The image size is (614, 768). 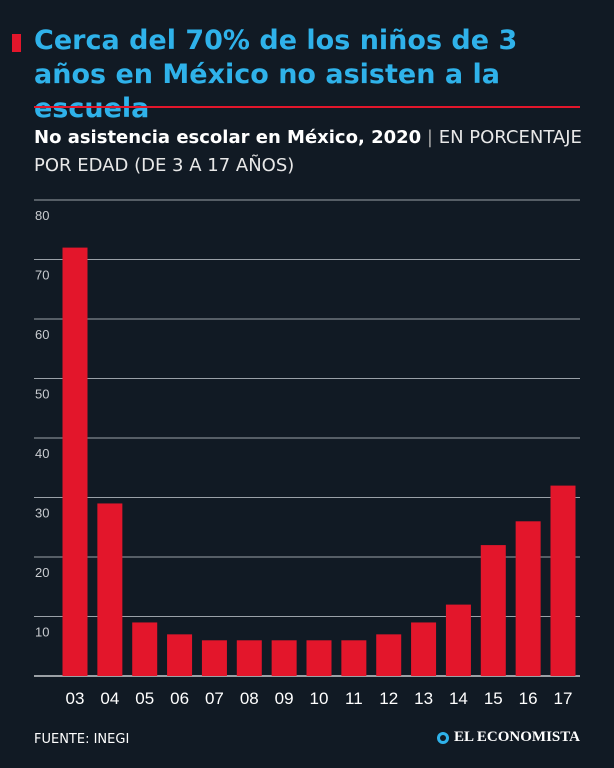 What do you see at coordinates (144, 698) in the screenshot?
I see `x-tick-label: 05` at bounding box center [144, 698].